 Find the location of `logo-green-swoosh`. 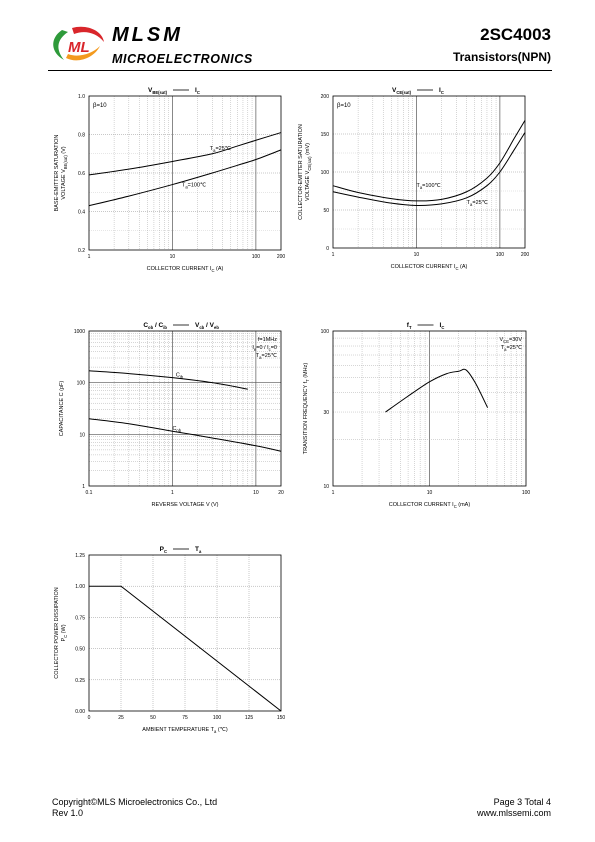

logo-green-swoosh is located at coordinates (60, 45).